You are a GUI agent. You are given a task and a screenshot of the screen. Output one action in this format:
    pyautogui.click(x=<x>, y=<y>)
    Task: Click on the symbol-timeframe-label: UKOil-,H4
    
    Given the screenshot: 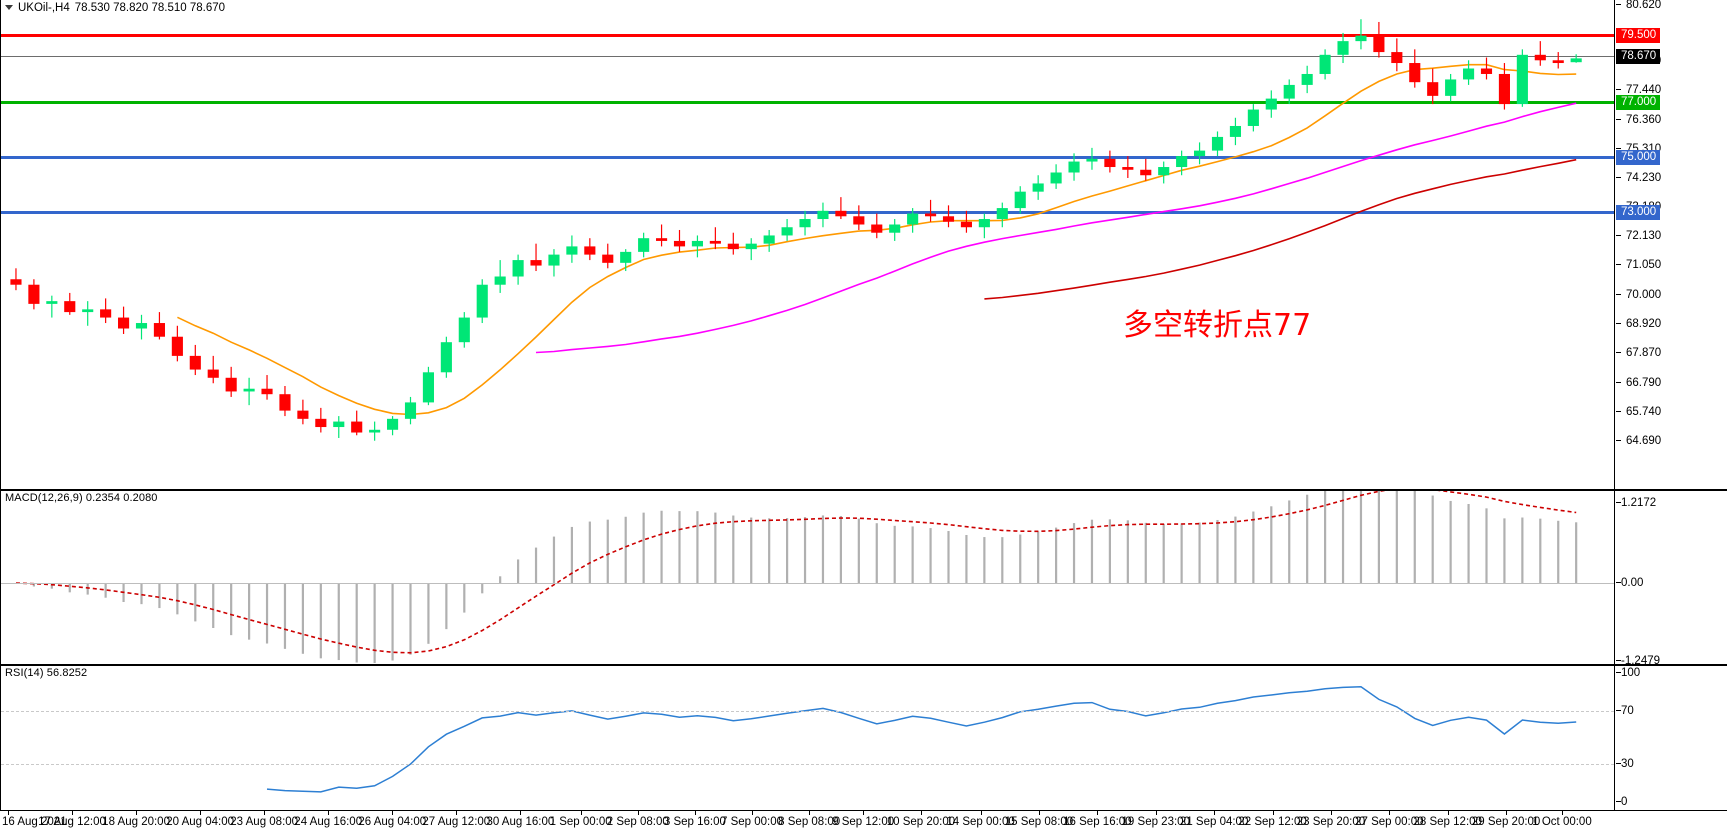 What is the action you would take?
    pyautogui.click(x=44, y=7)
    